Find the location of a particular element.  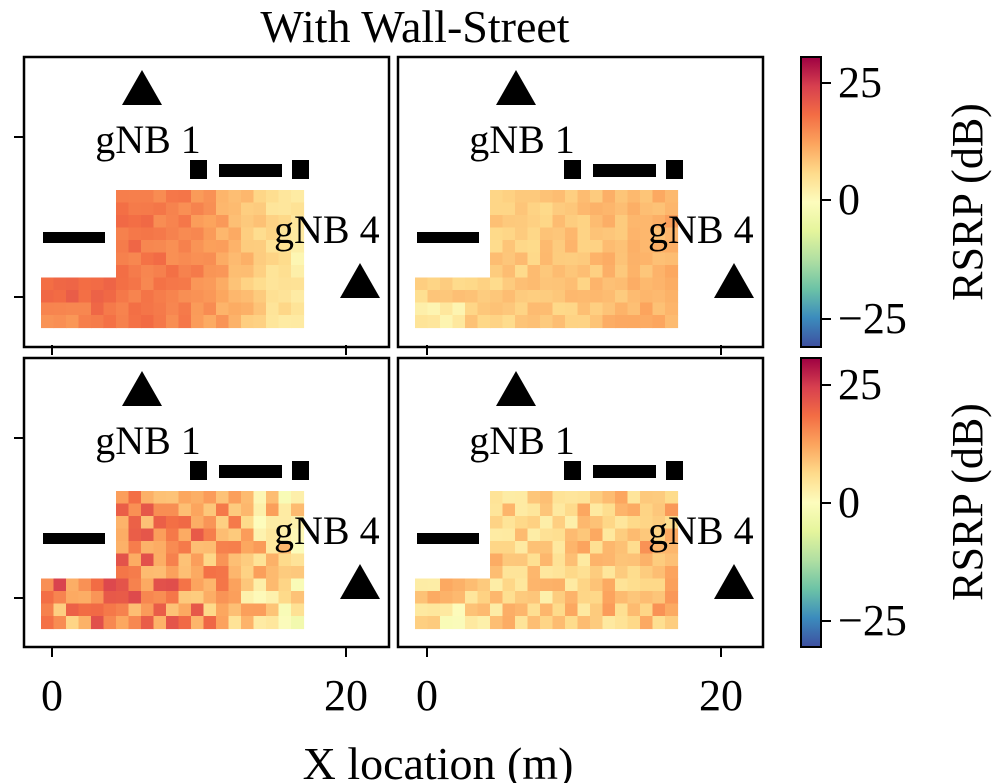

y-axis-ticks is located at coordinates (19, 367).